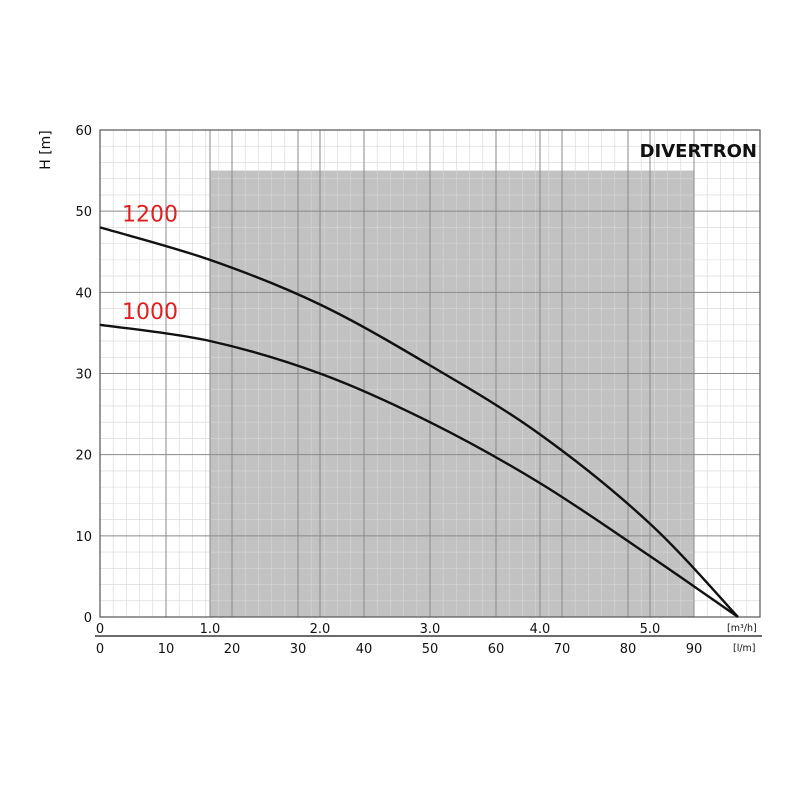  I want to click on brand-label: DIVERTRON, so click(698, 151).